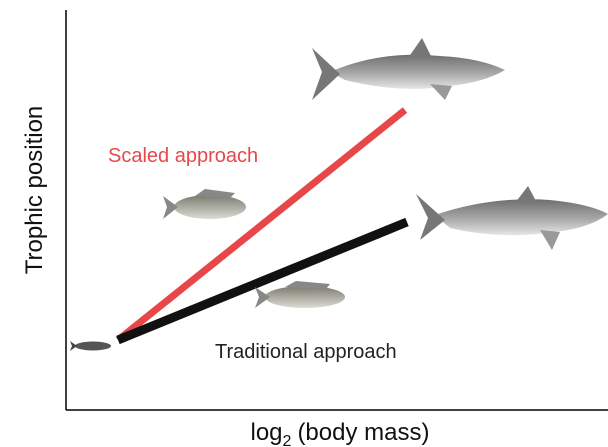 This screenshot has height=447, width=608. What do you see at coordinates (306, 352) in the screenshot?
I see `annotation: Traditional approach` at bounding box center [306, 352].